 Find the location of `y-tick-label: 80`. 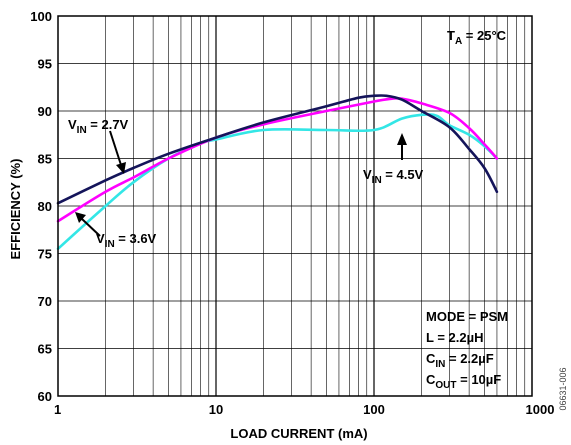

y-tick-label: 80 is located at coordinates (45, 206).